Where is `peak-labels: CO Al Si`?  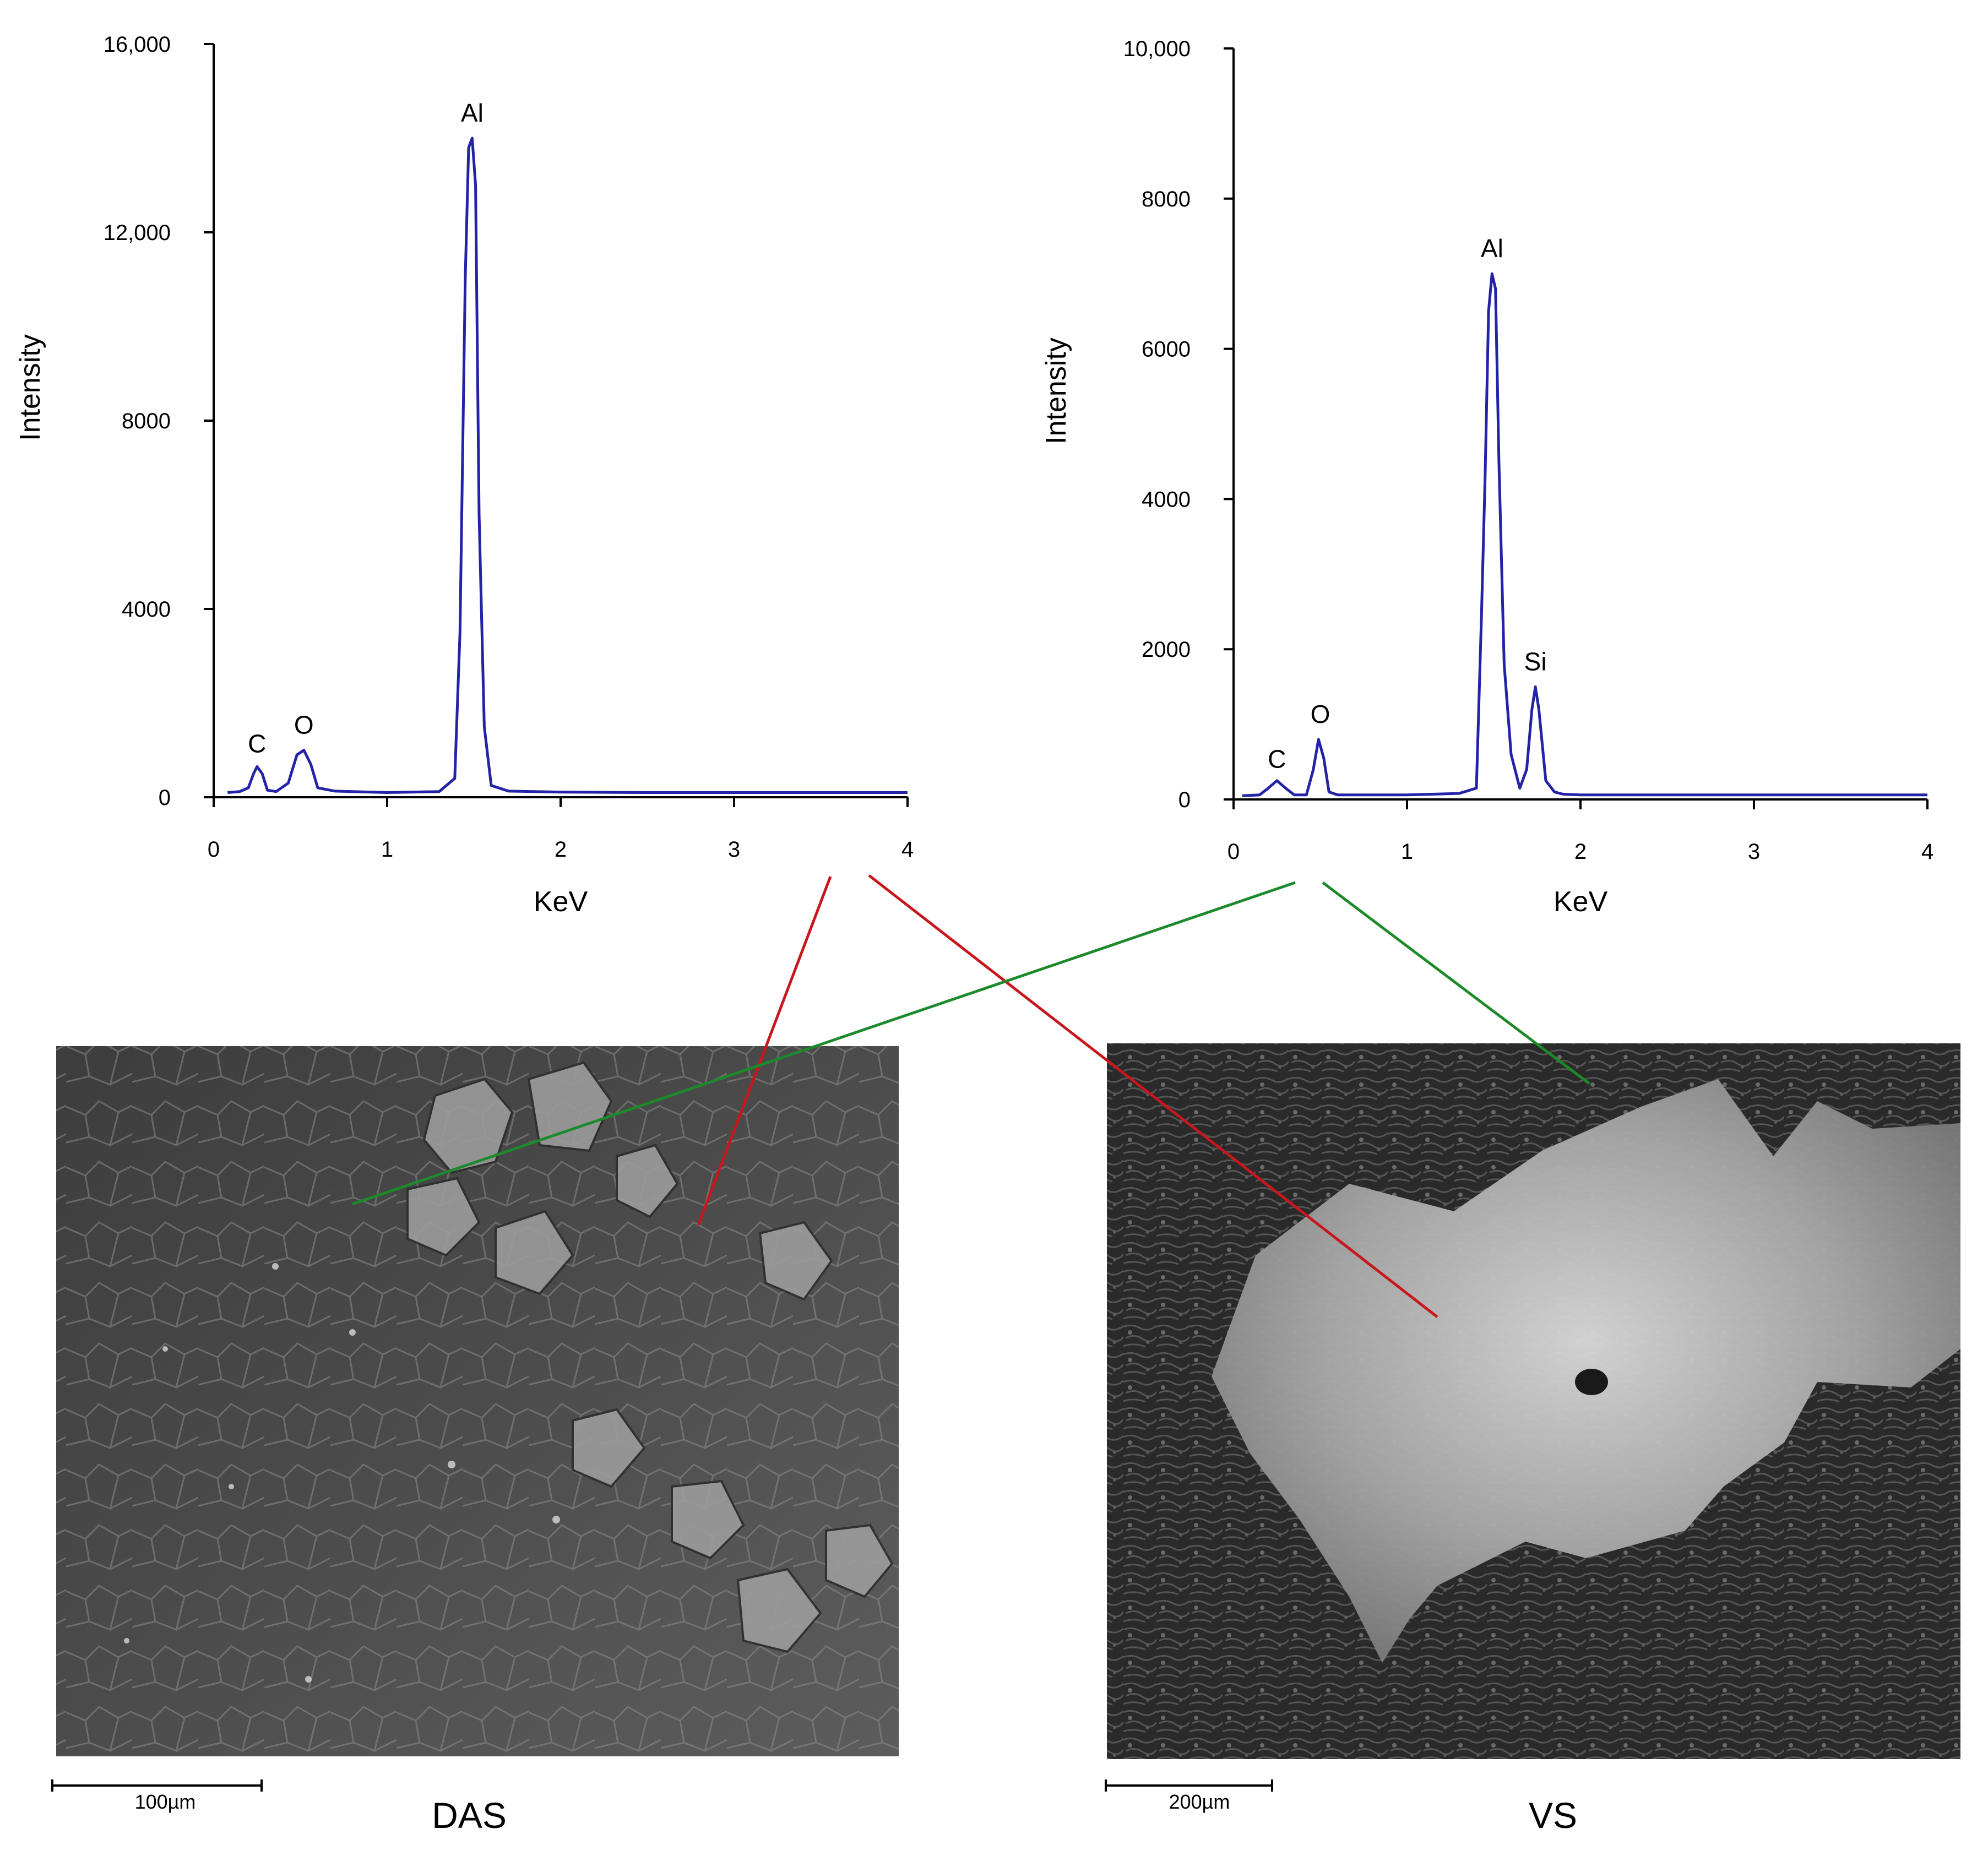 peak-labels: CO Al Si is located at coordinates (1407, 504).